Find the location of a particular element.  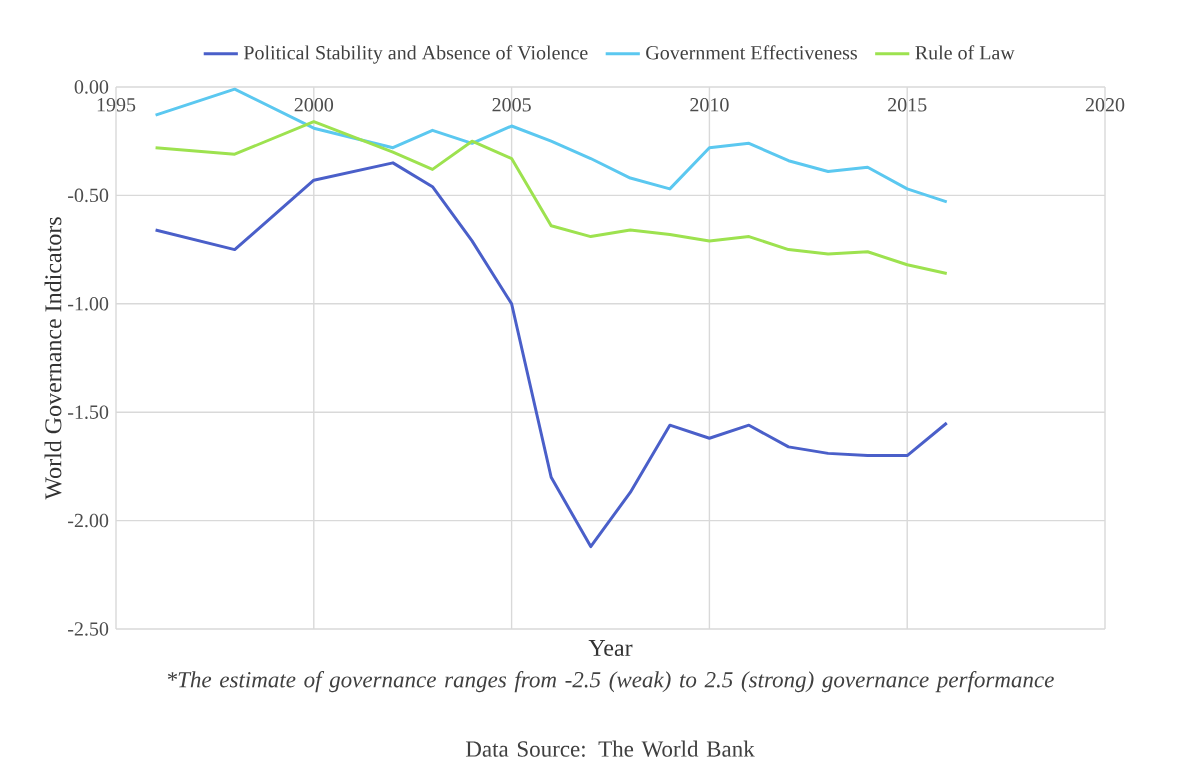

x-tick-label: 2005 is located at coordinates (511, 105).